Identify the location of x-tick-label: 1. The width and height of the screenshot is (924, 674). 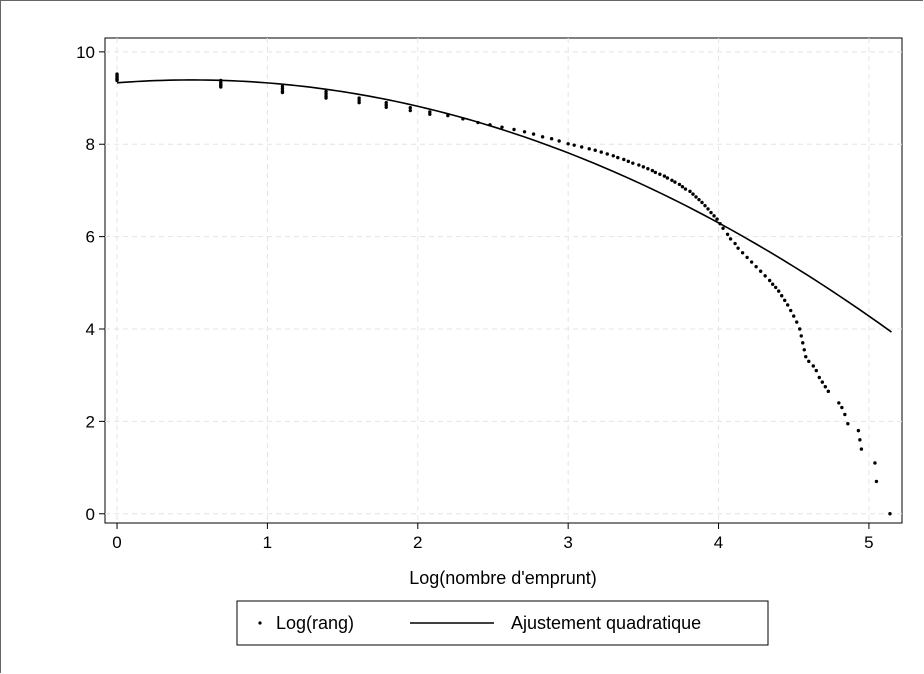
(267, 542).